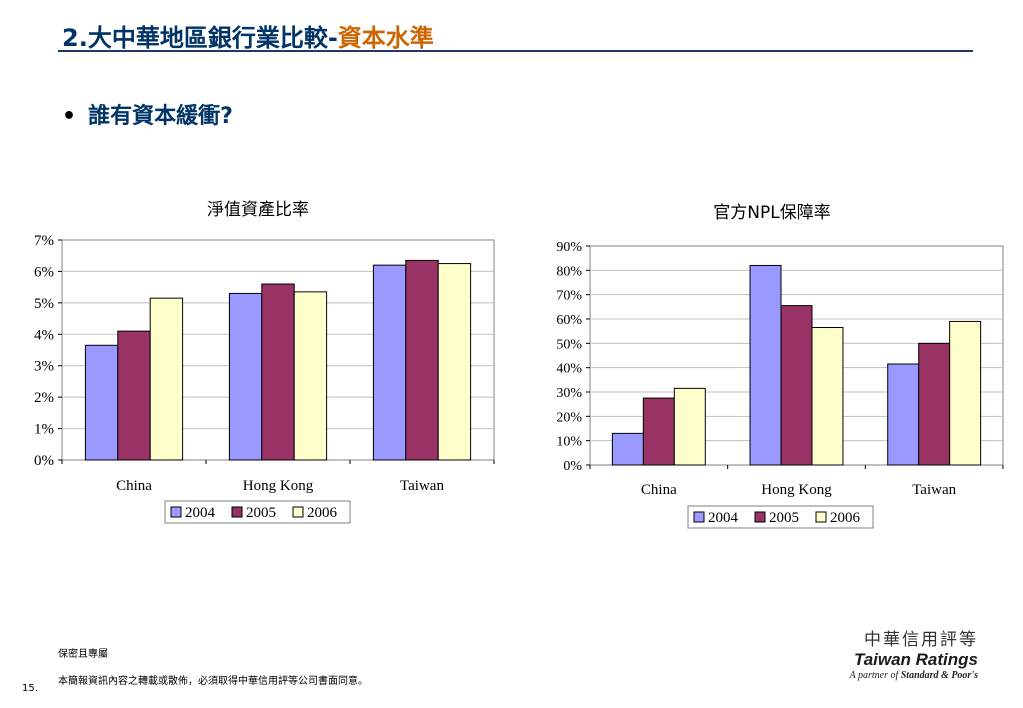 The height and width of the screenshot is (708, 1023). I want to click on chart-1-ytick-label: 60%, so click(569, 320).